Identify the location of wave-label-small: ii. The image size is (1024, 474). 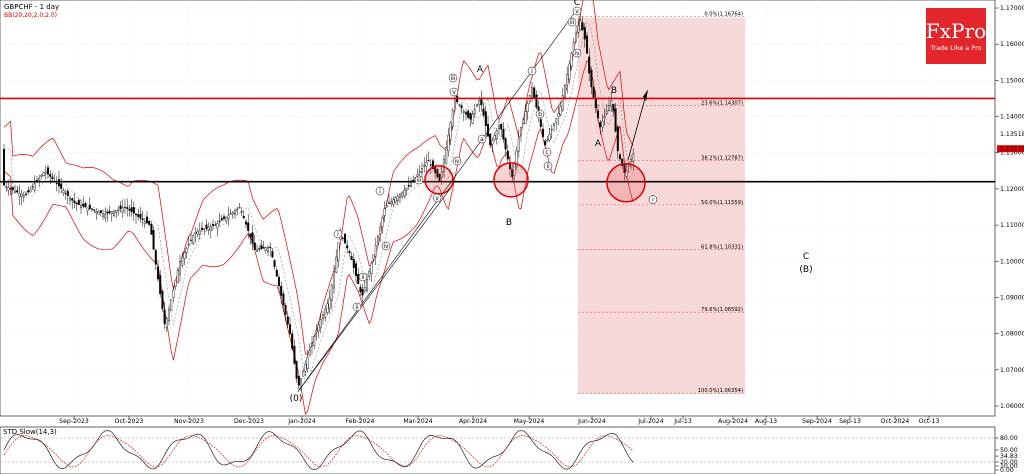
(548, 166).